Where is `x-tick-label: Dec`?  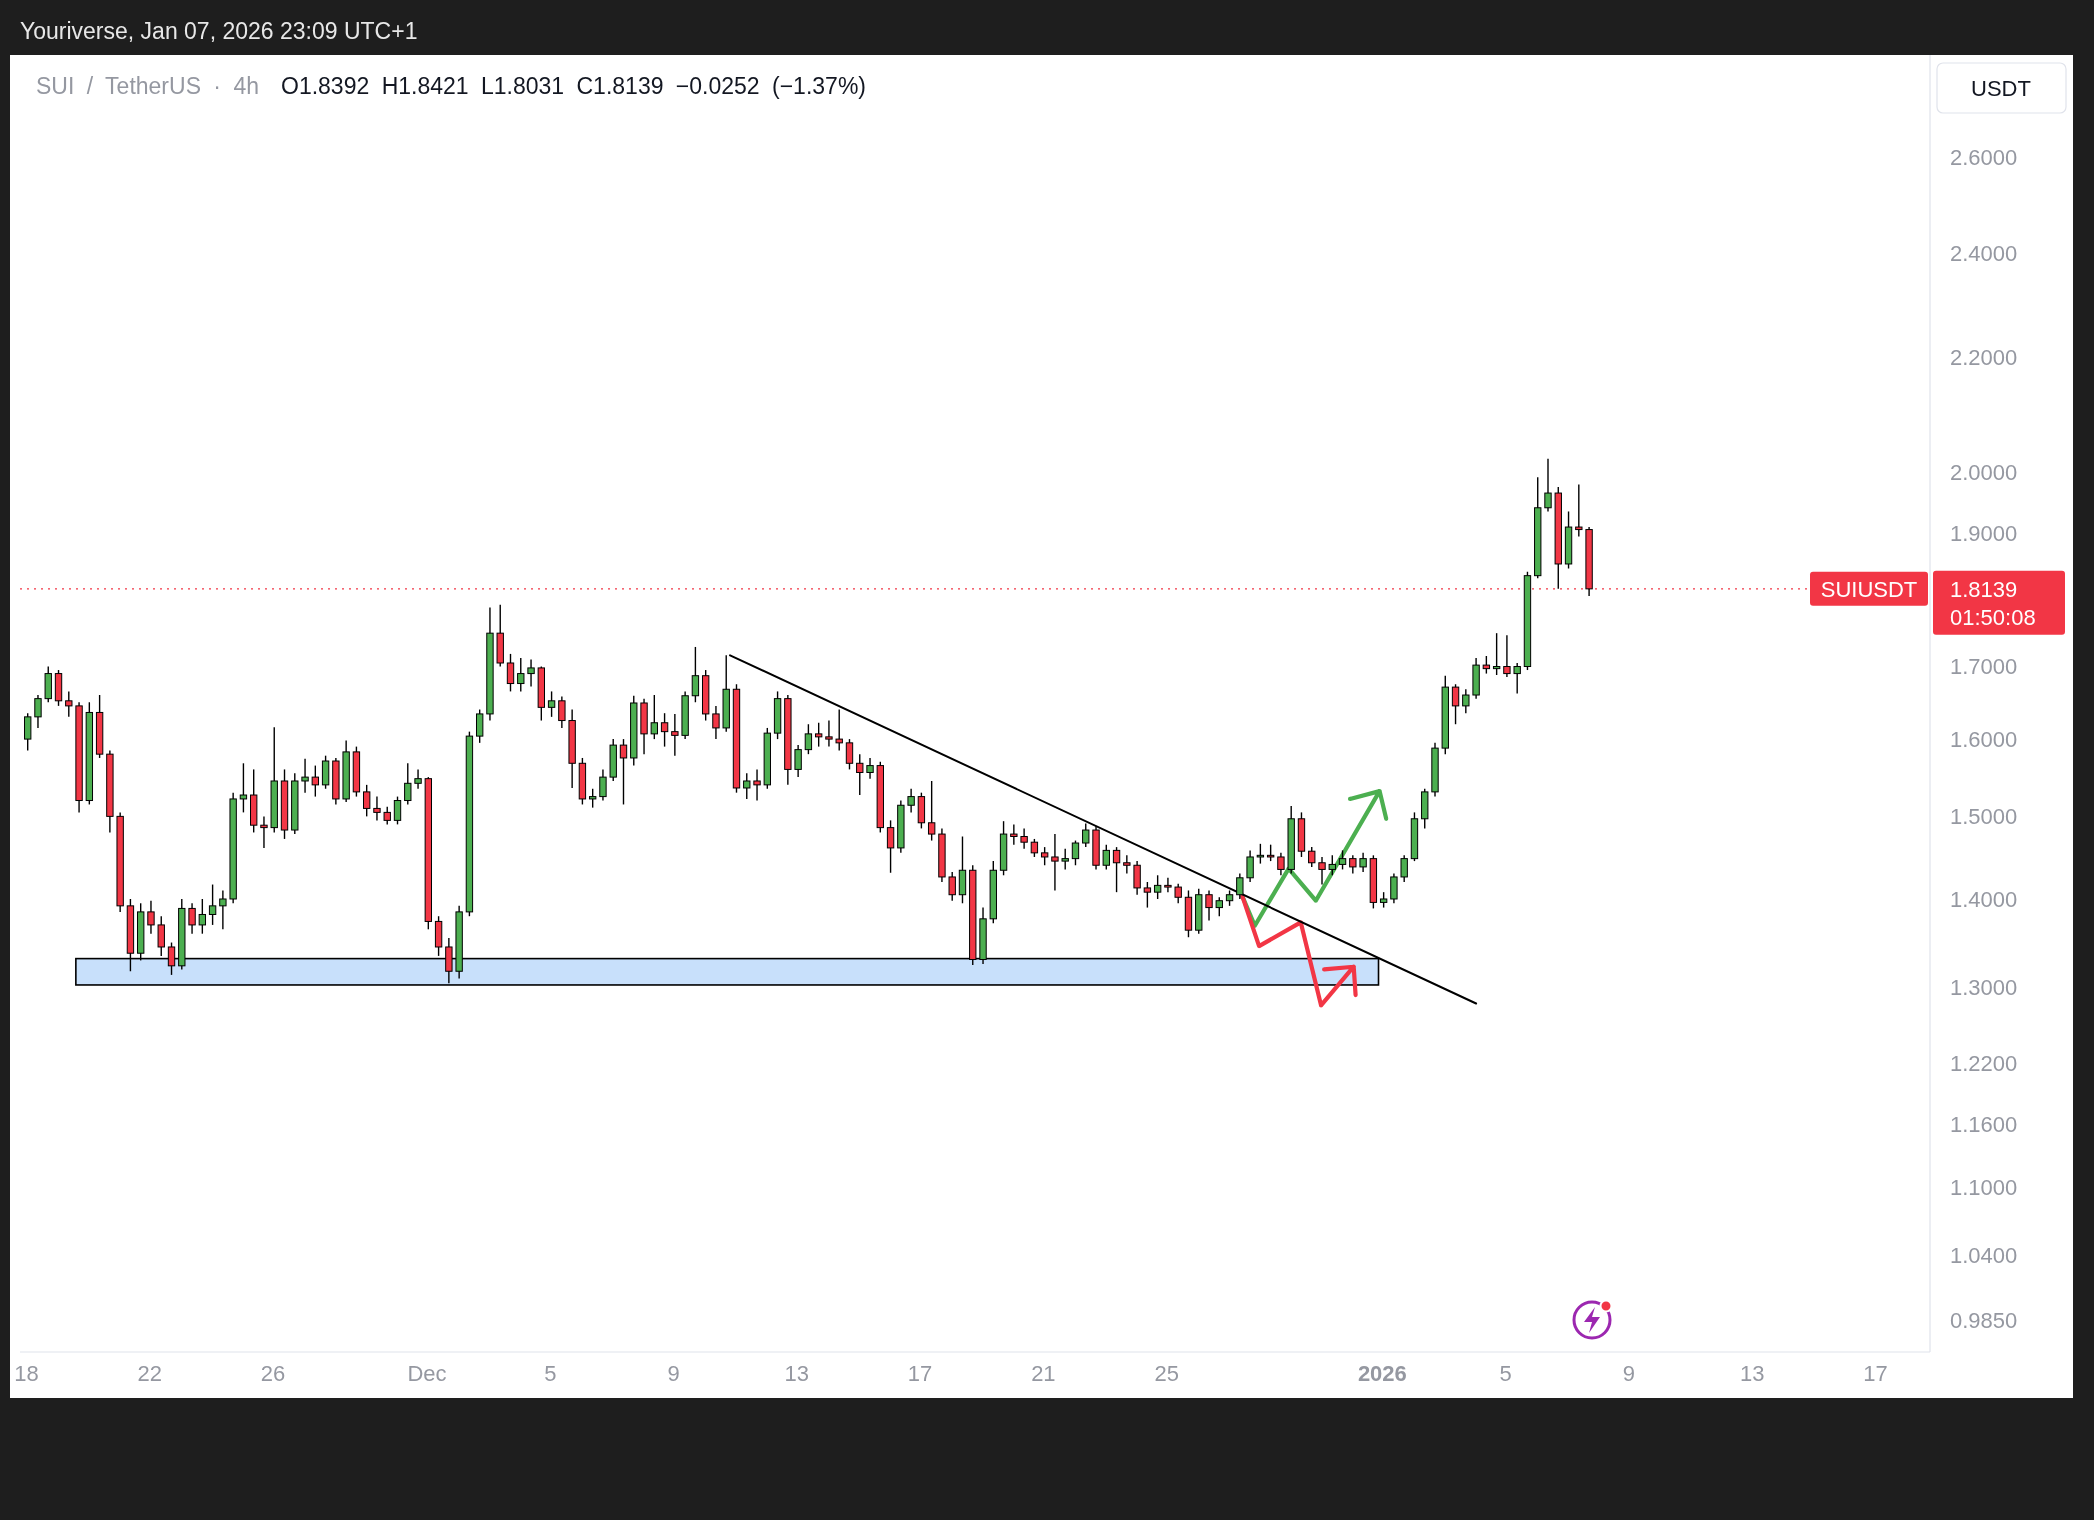 x-tick-label: Dec is located at coordinates (427, 1373).